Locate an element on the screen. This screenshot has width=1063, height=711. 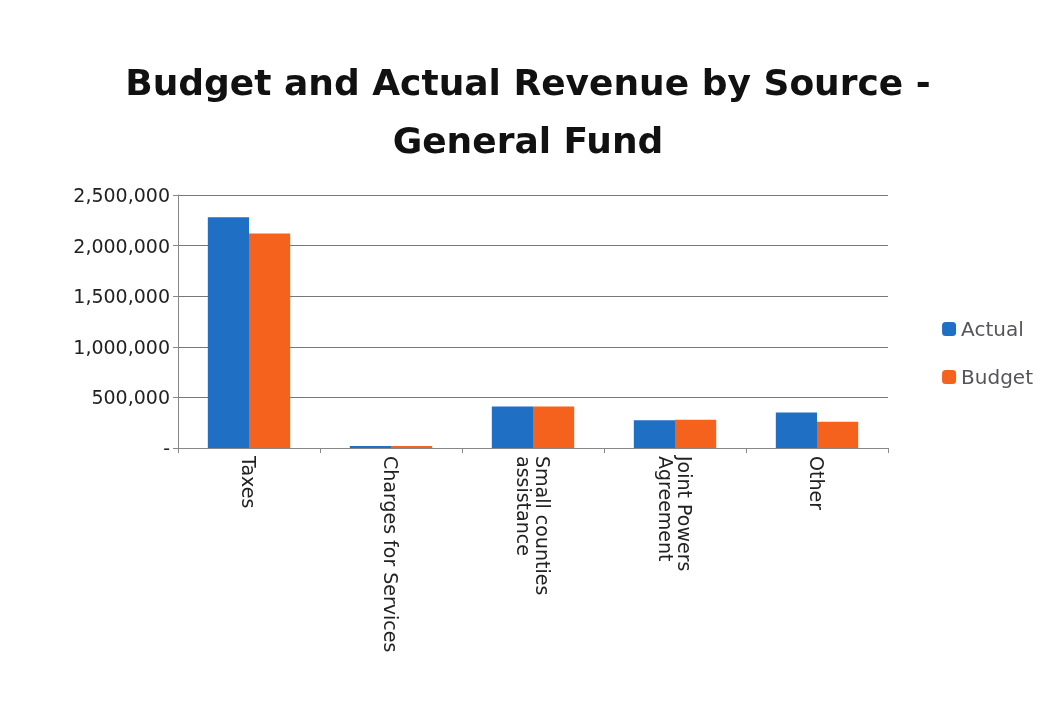
legend-label: Budget is located at coordinates (997, 377).